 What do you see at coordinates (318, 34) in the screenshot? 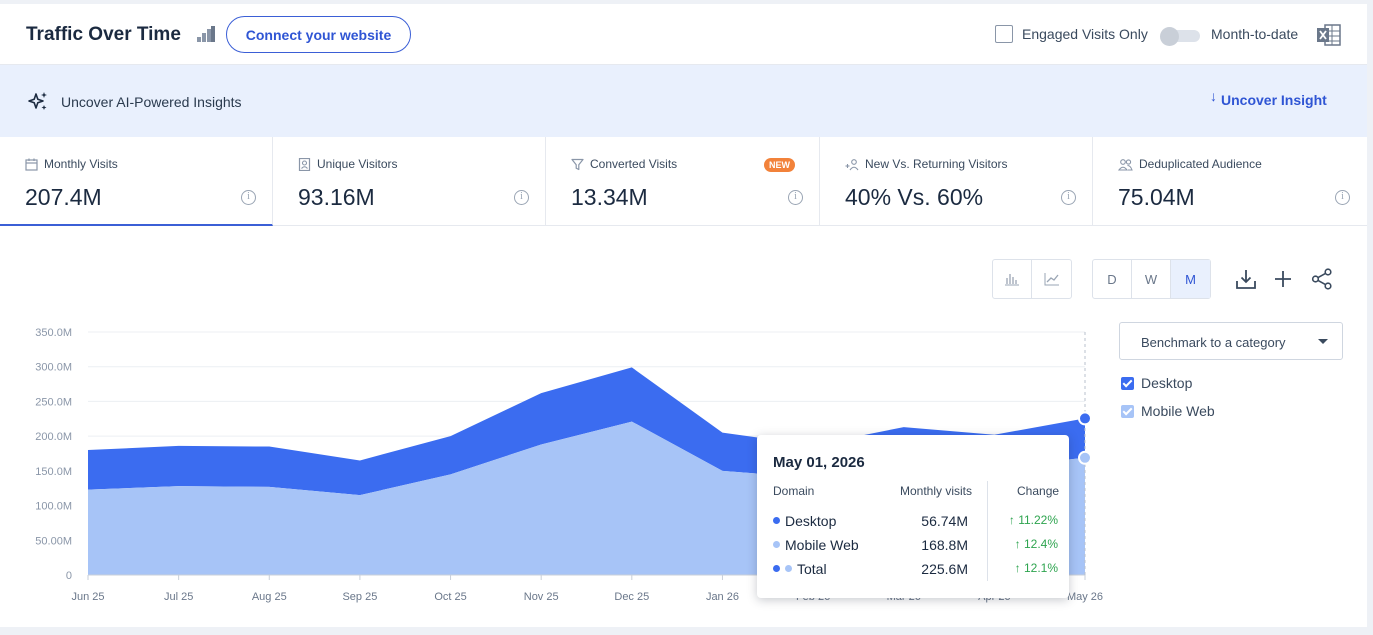
I see `connect-website-button: Connect your website` at bounding box center [318, 34].